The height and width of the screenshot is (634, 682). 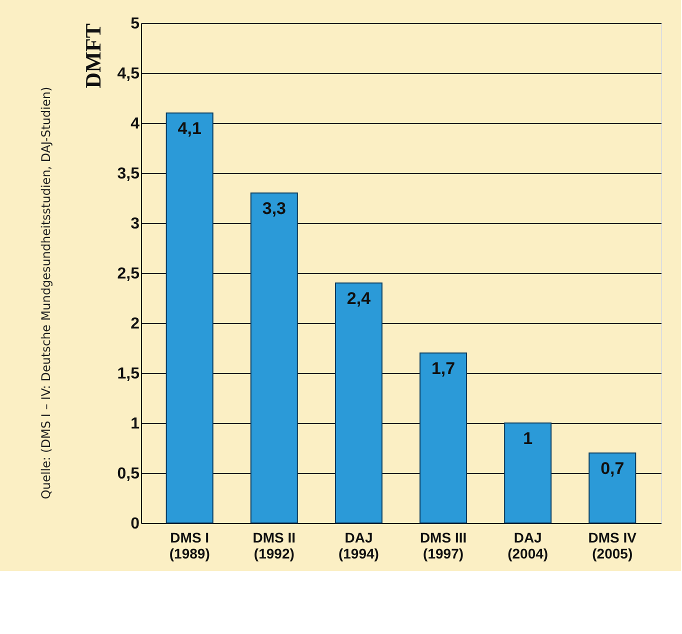 What do you see at coordinates (128, 374) in the screenshot?
I see `y-tick-label: 1,5` at bounding box center [128, 374].